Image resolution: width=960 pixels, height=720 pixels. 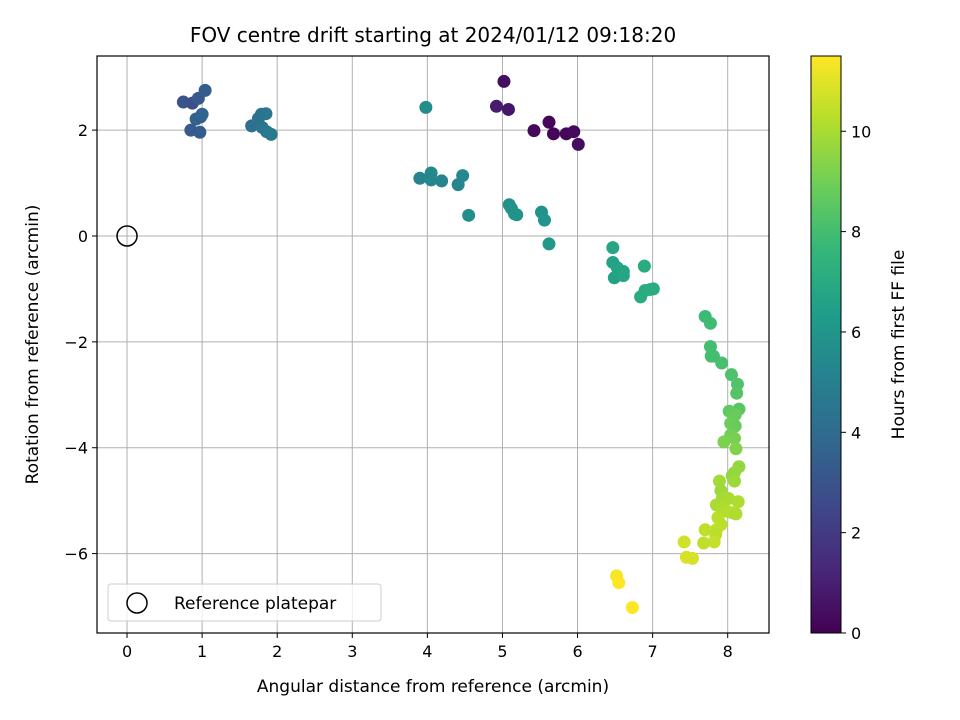 What do you see at coordinates (76, 554) in the screenshot?
I see `y-tick-label: −6` at bounding box center [76, 554].